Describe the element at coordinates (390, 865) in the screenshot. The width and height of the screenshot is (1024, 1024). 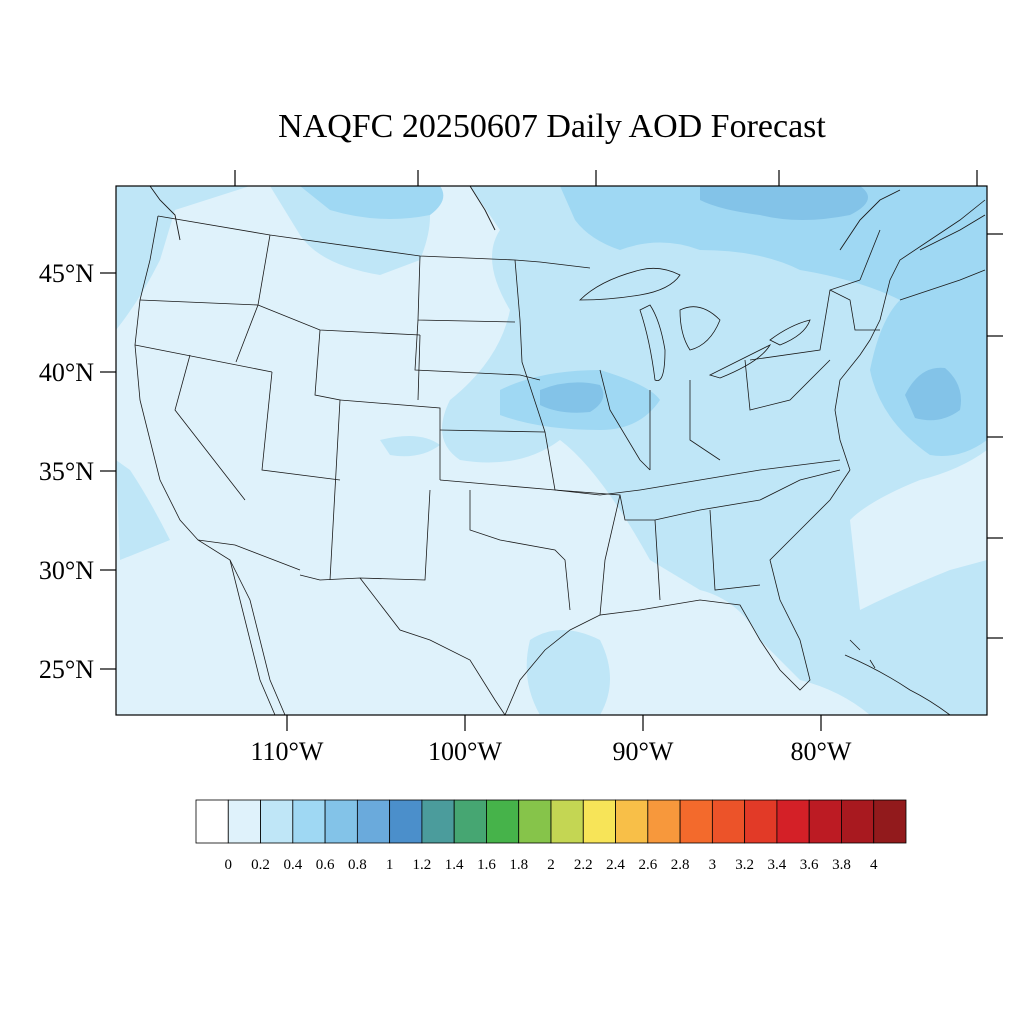
I see `colorbar-label: 1` at that location.